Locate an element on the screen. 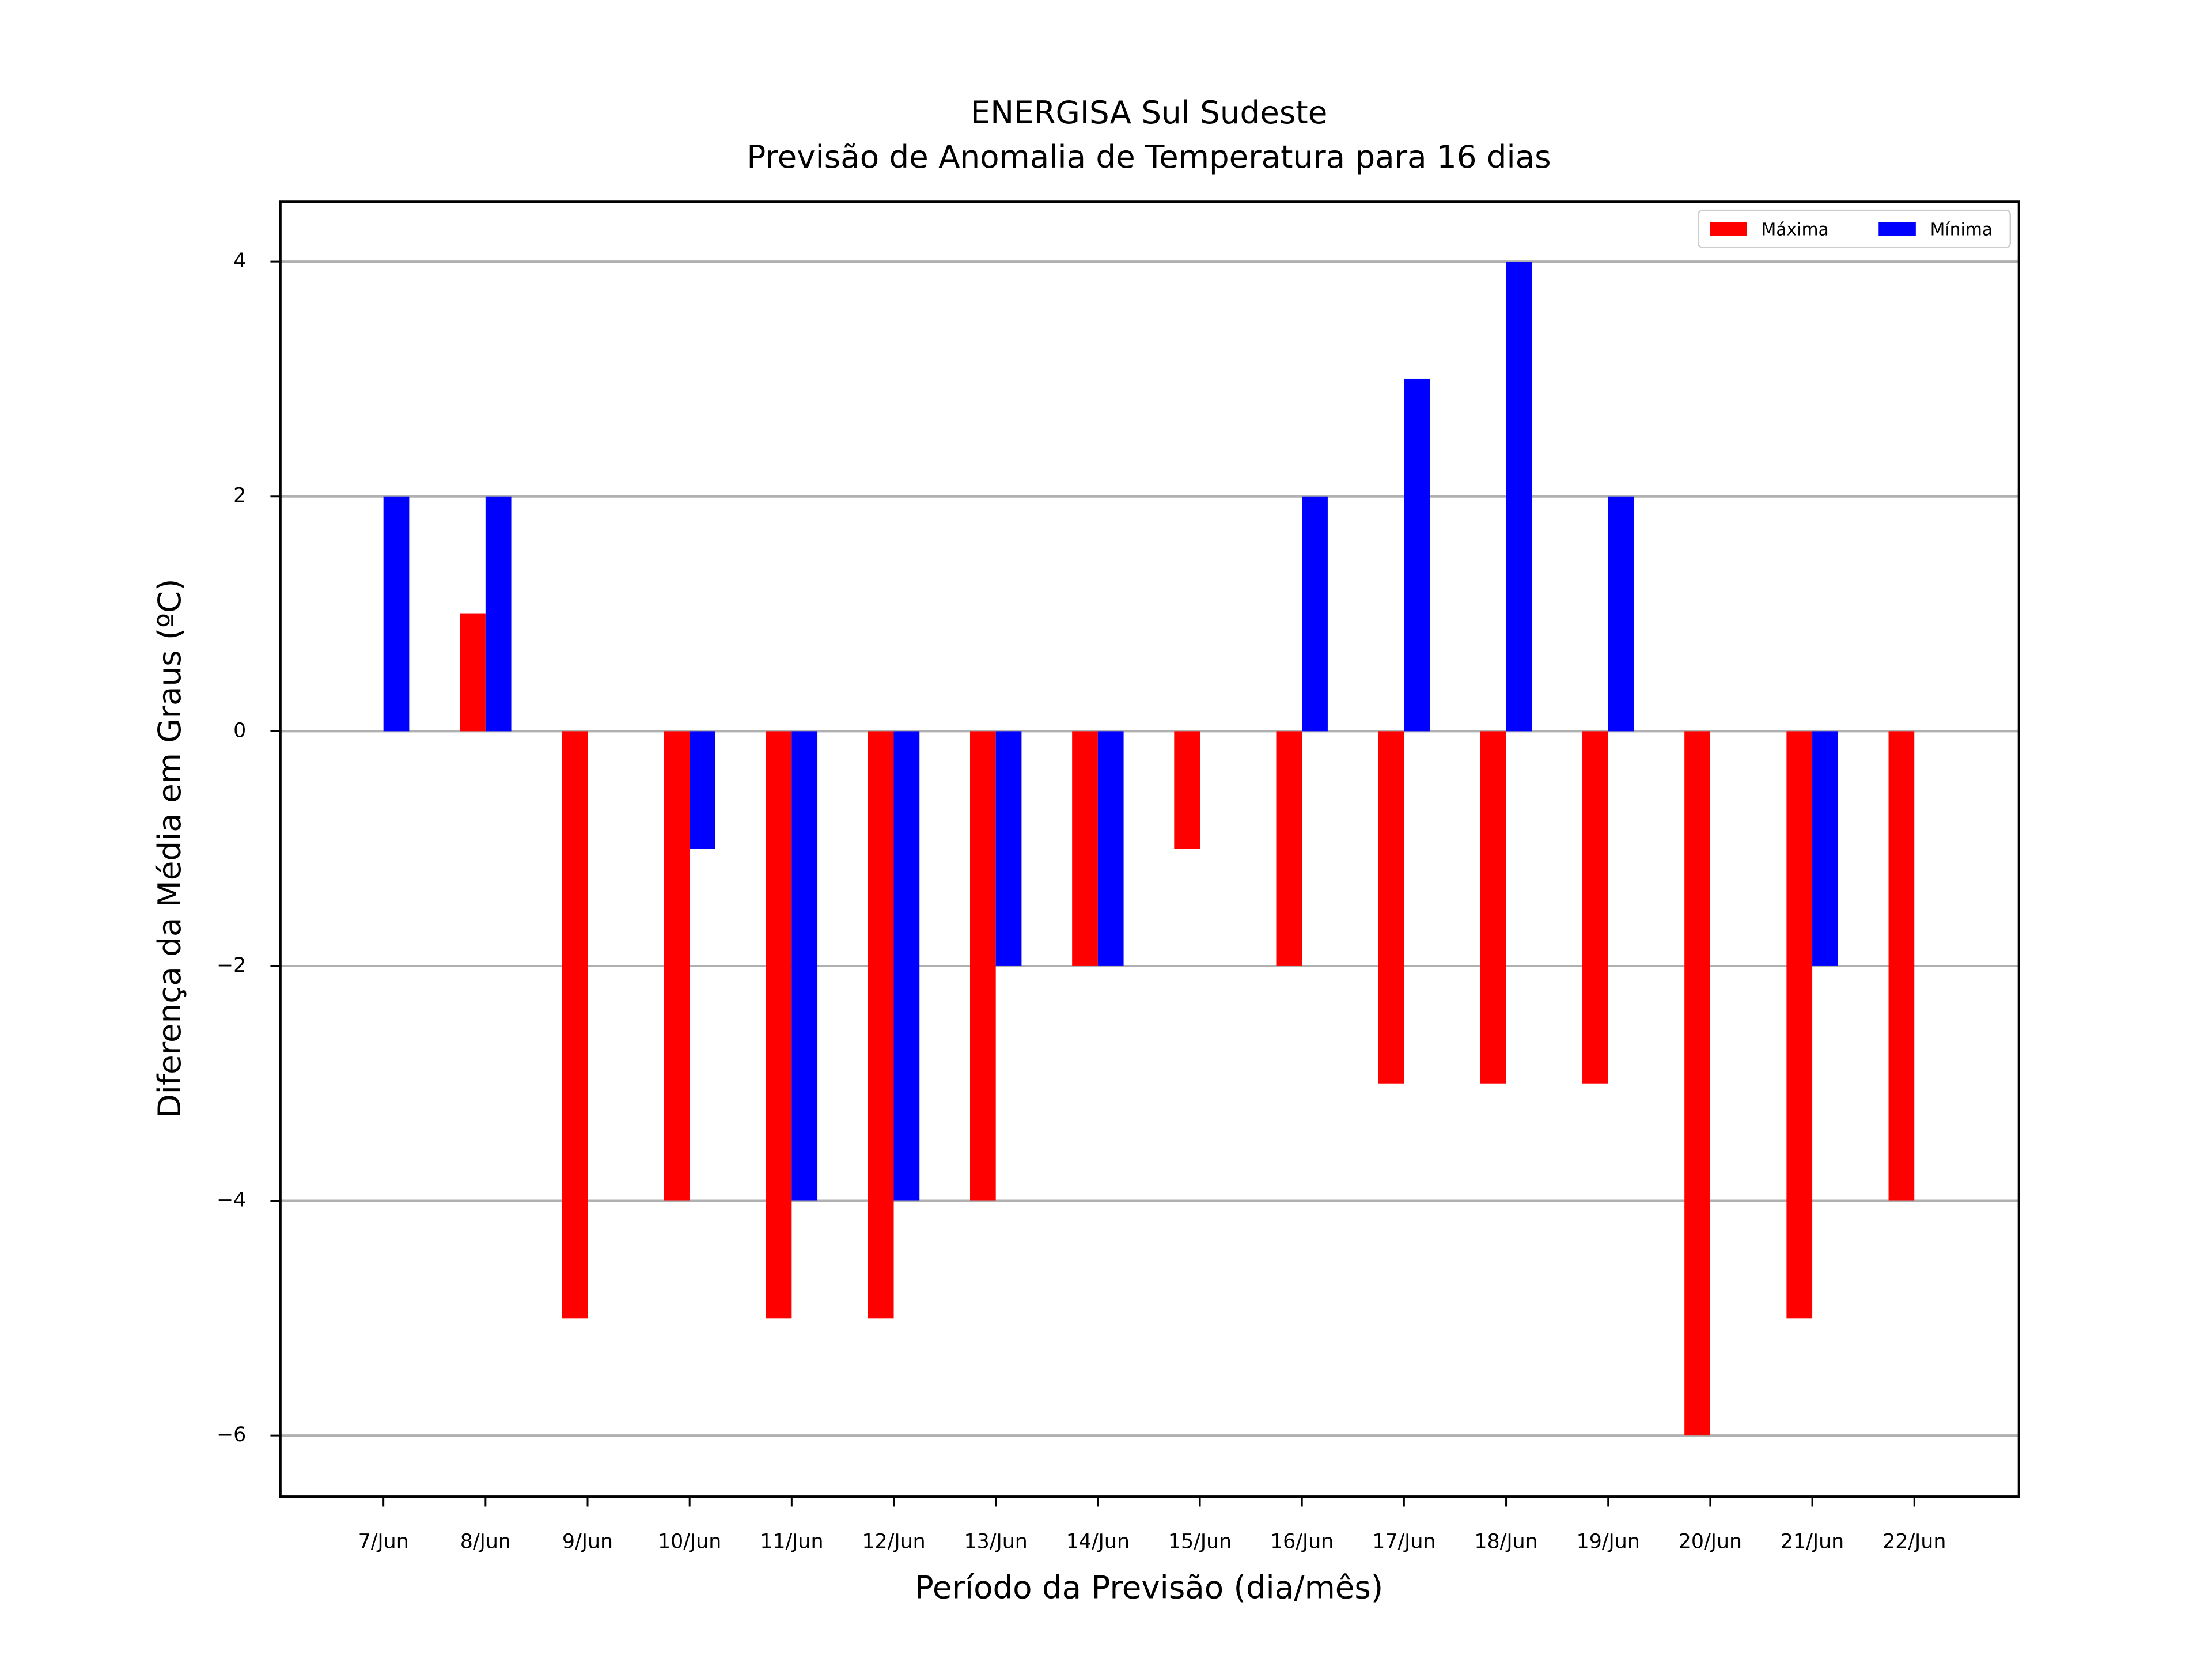 Image resolution: width=2212 pixels, height=1659 pixels. x-tick-label: 19/Jun is located at coordinates (1608, 1542).